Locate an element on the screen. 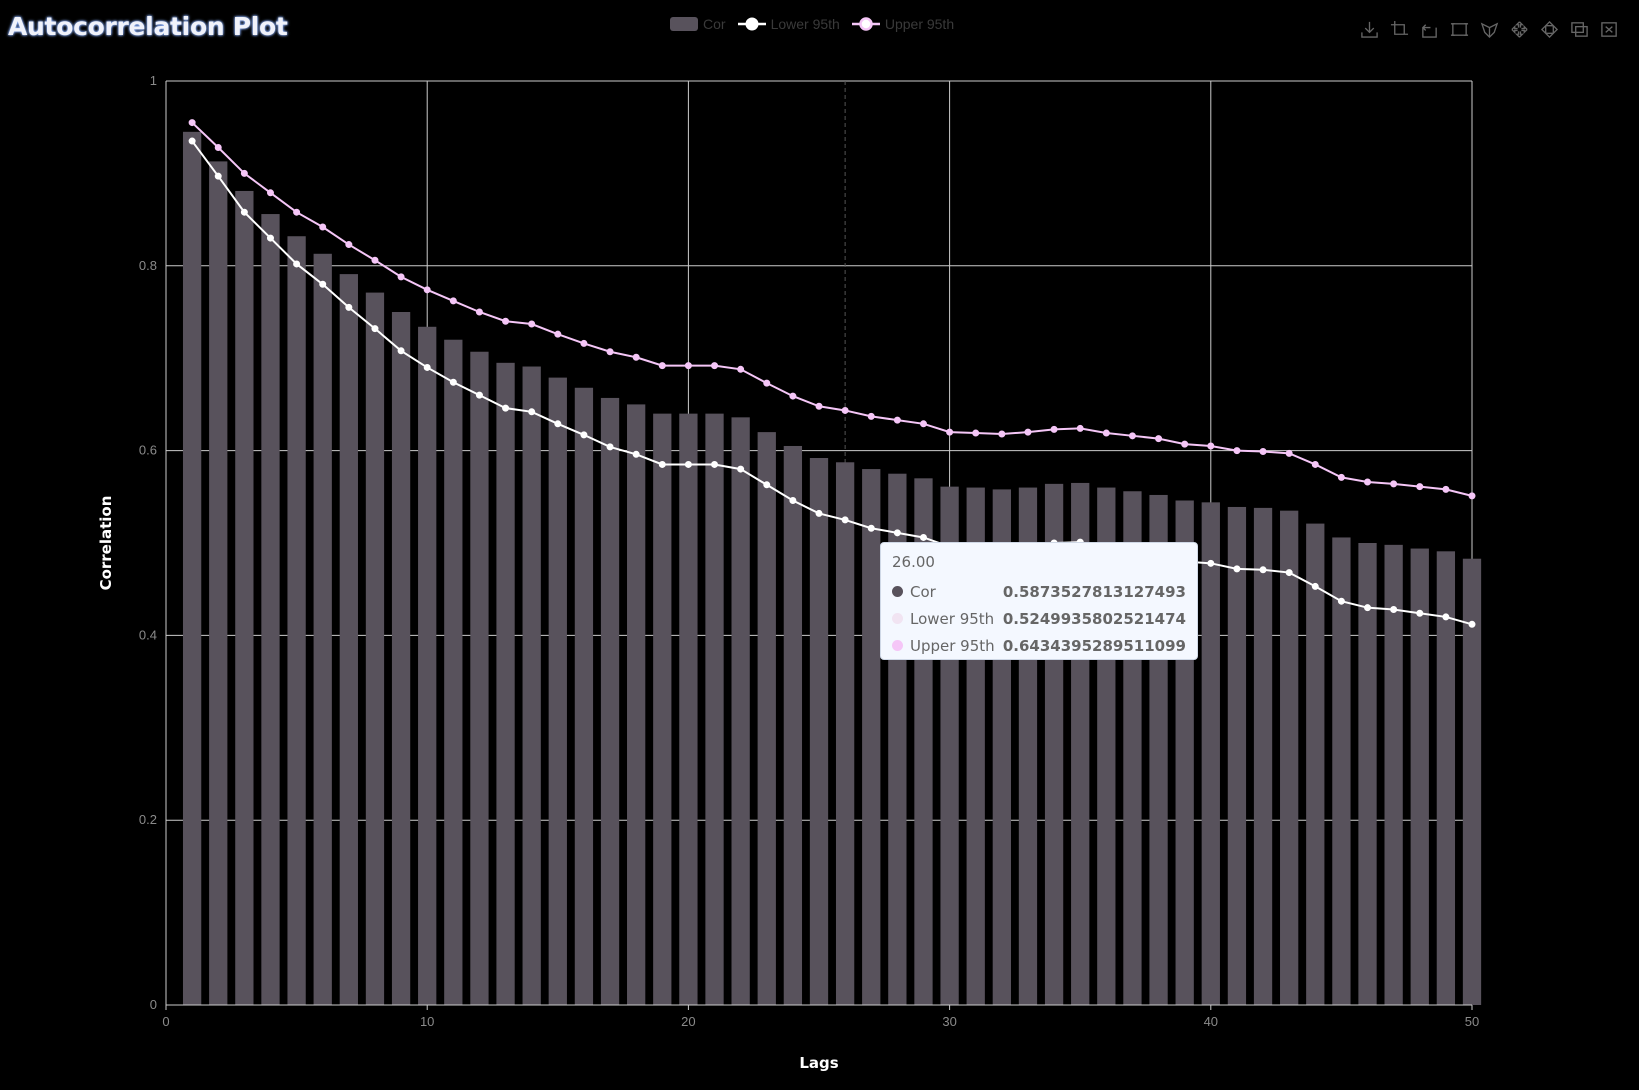 The image size is (1639, 1090). rect-select-icon is located at coordinates (1459, 29).